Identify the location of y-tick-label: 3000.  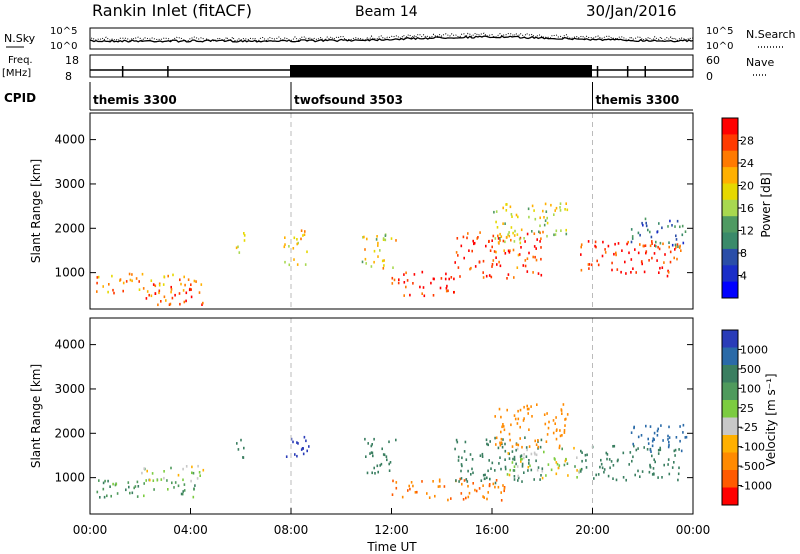
(69, 389).